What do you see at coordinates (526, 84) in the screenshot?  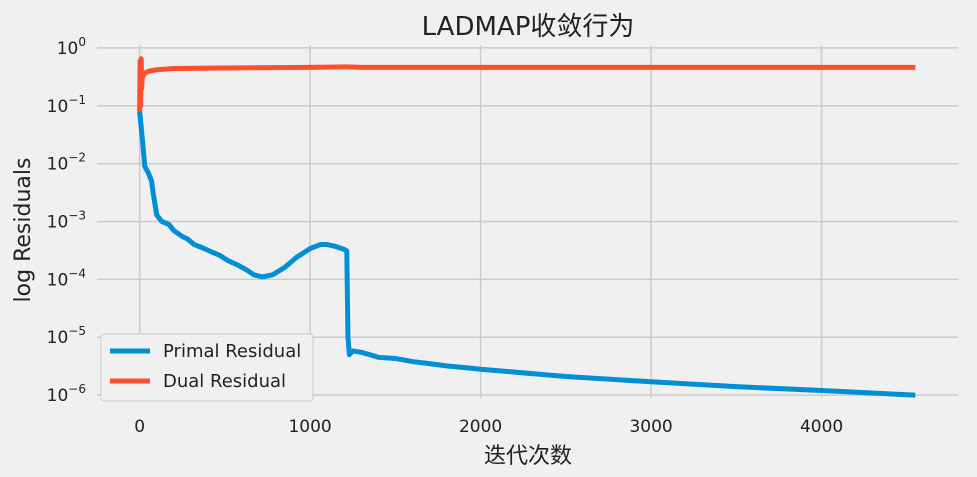 I see `series-line-dual` at bounding box center [526, 84].